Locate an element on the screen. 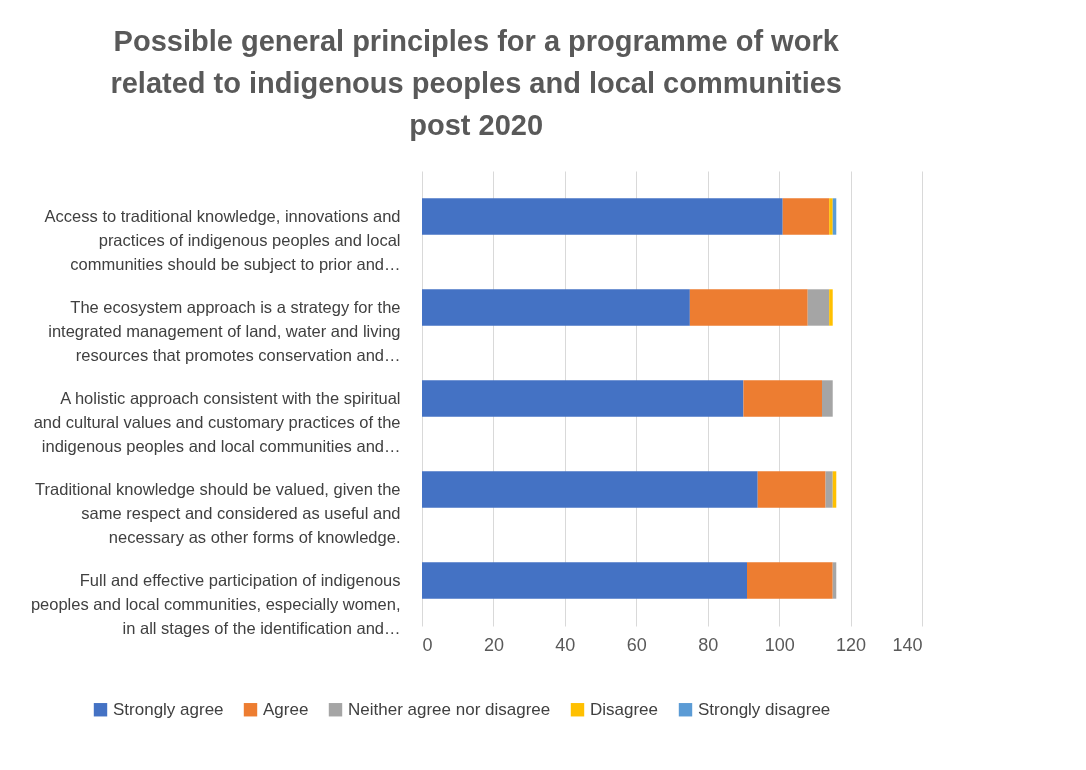 The width and height of the screenshot is (1086, 770). x-tick-label: 60 is located at coordinates (636, 644).